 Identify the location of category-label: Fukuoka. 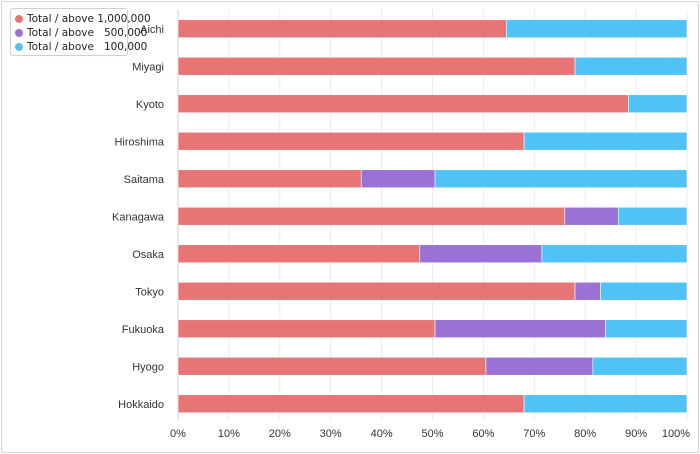
(143, 330).